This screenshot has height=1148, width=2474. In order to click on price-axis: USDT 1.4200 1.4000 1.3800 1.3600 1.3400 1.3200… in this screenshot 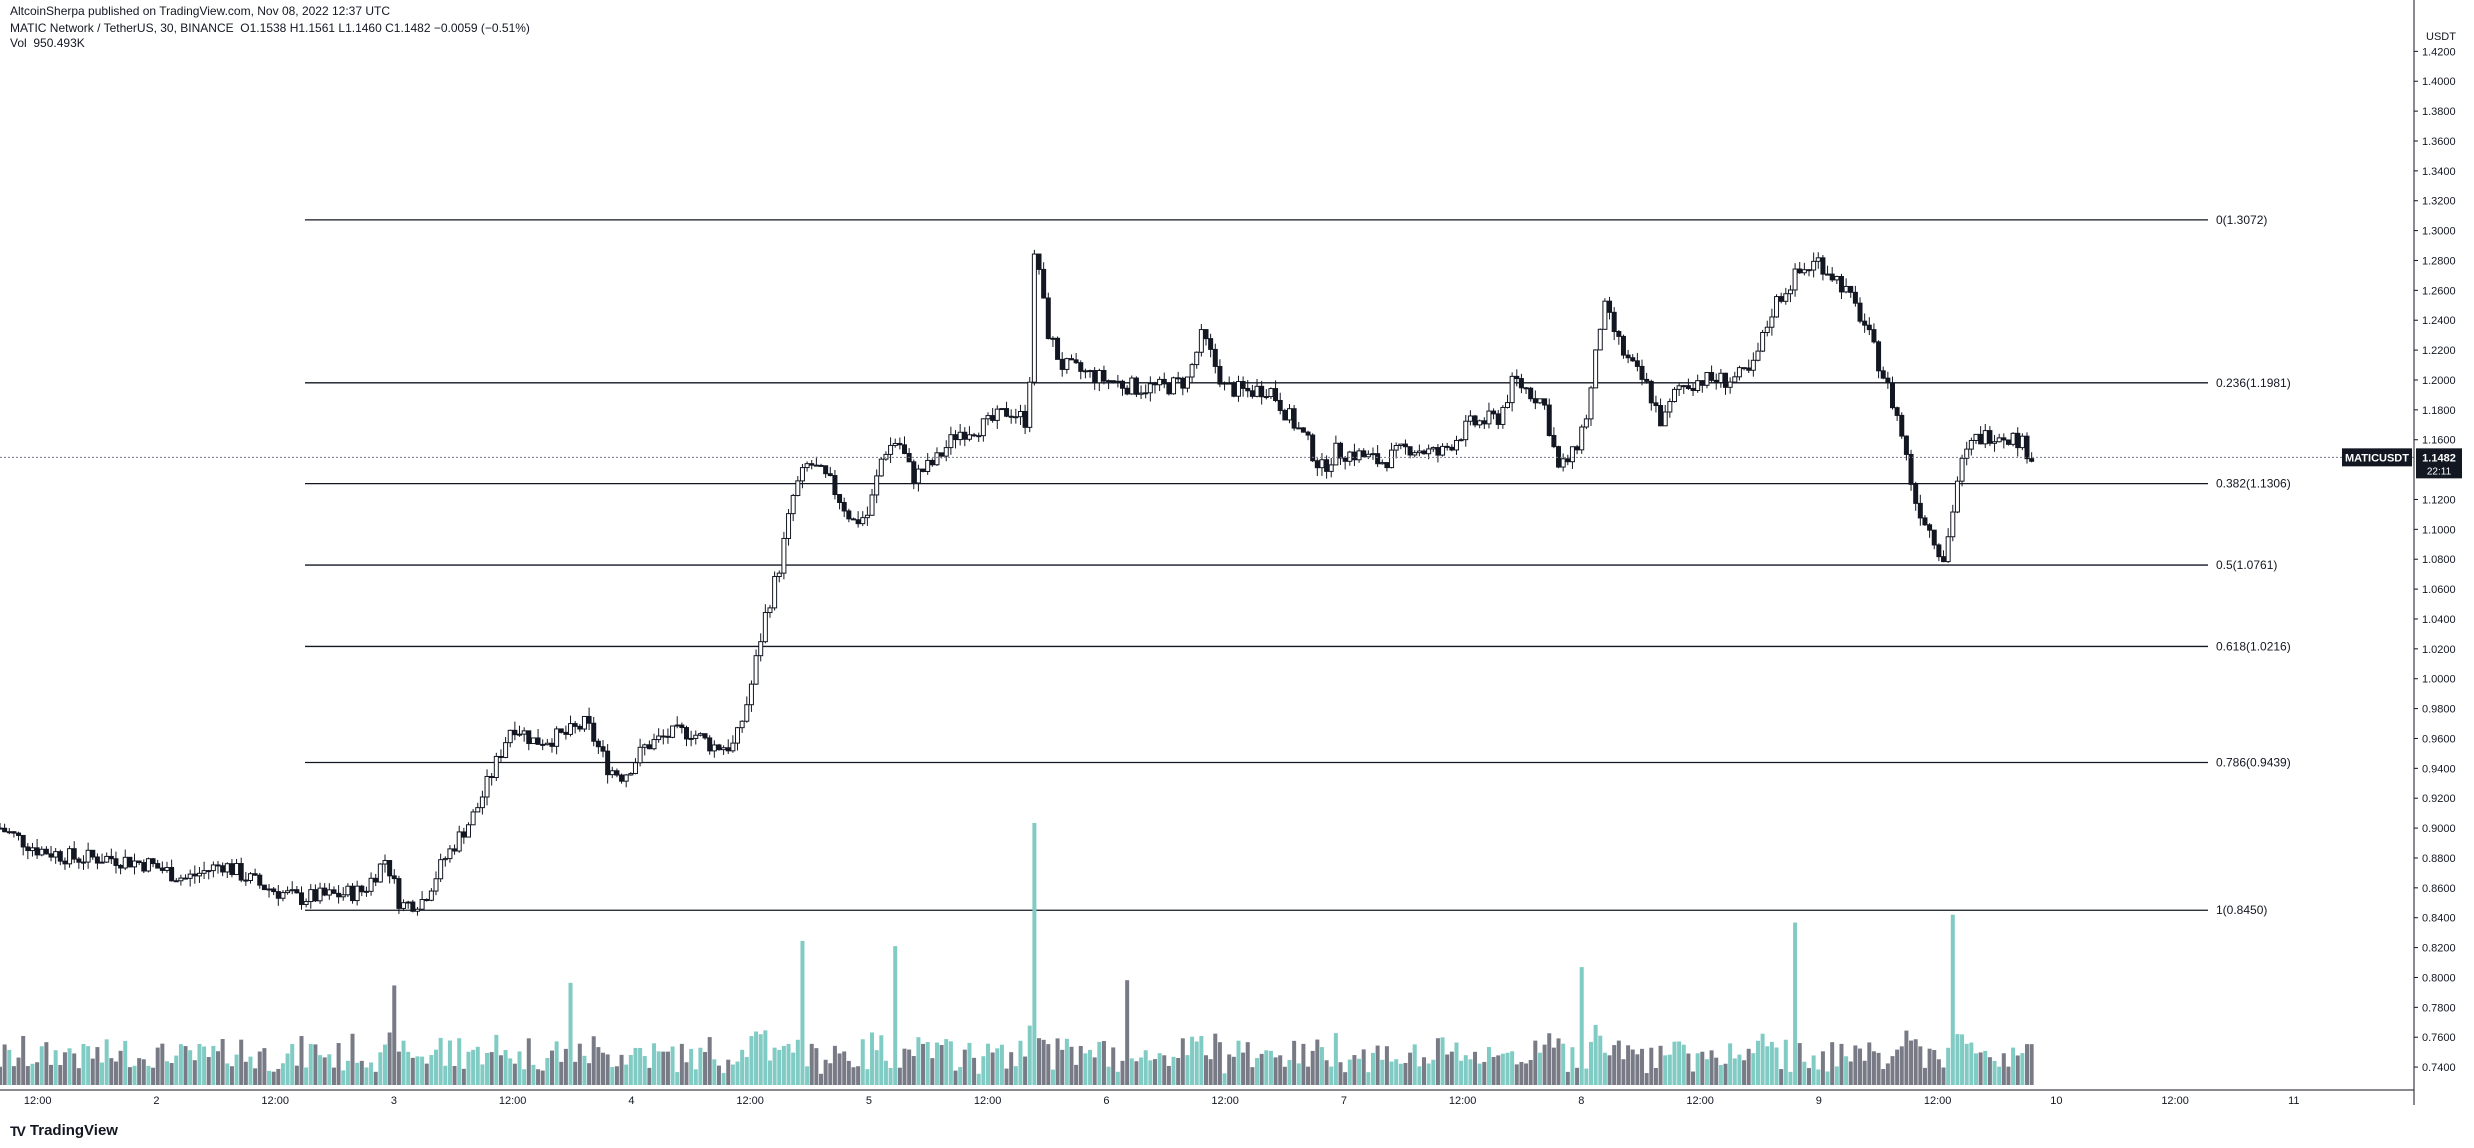, I will do `click(2434, 552)`.